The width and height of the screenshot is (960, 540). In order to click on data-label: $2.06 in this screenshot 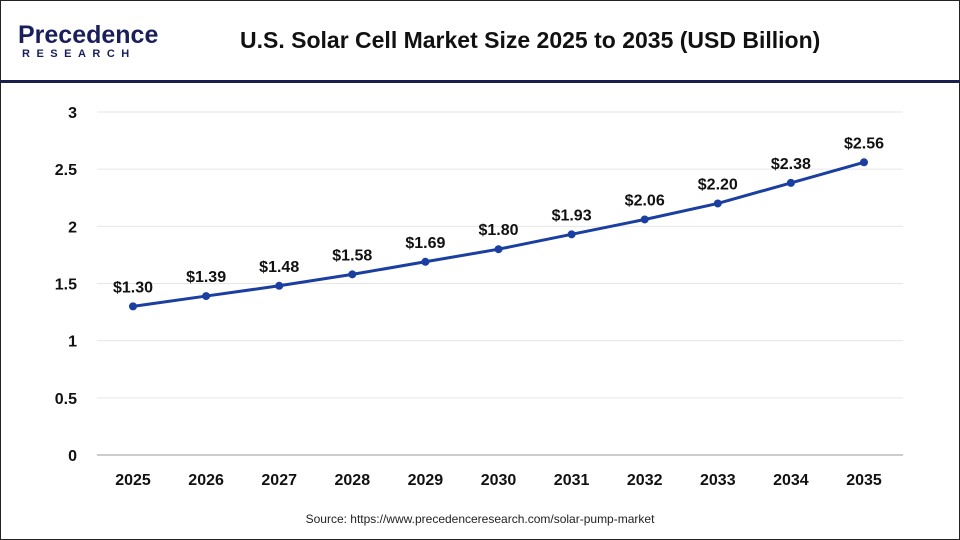, I will do `click(645, 200)`.